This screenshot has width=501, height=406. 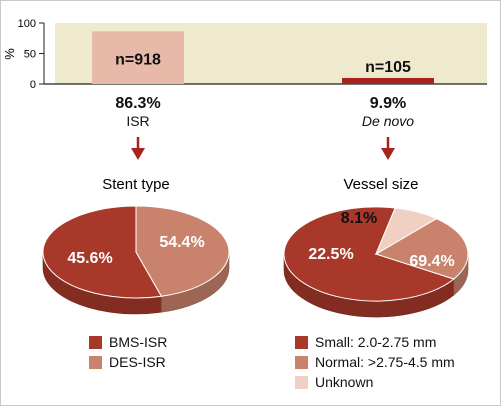 What do you see at coordinates (388, 67) in the screenshot?
I see `bar-count-label: n=105` at bounding box center [388, 67].